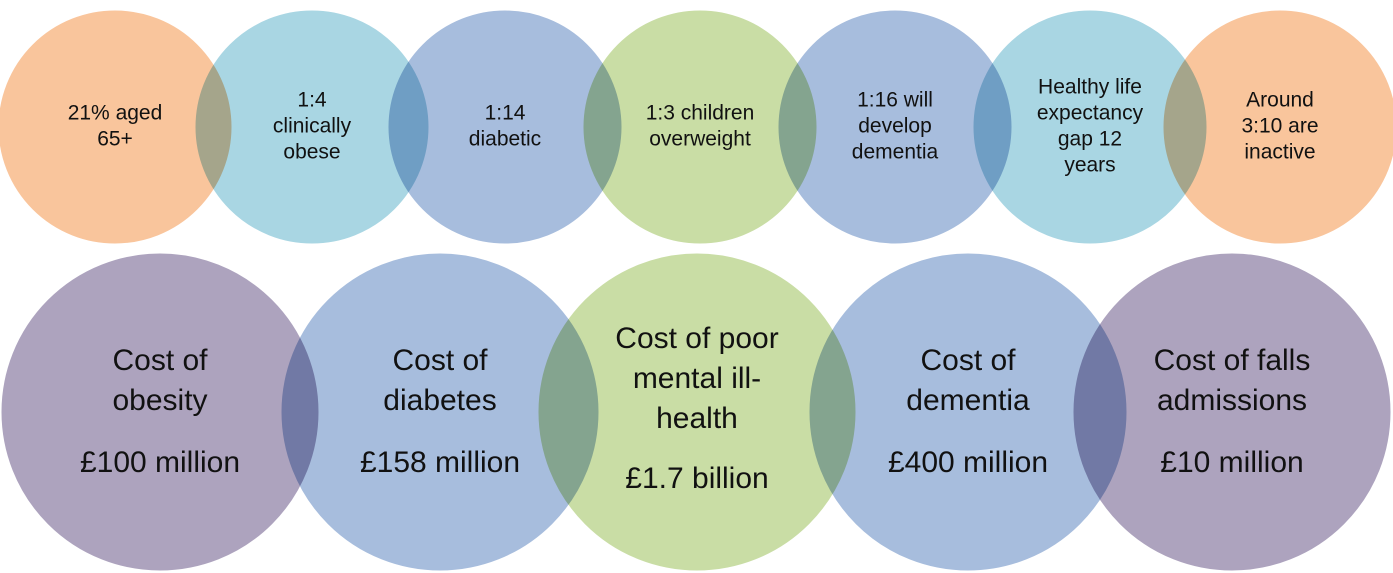 The height and width of the screenshot is (573, 1393). What do you see at coordinates (505, 113) in the screenshot?
I see `stat-text: 1:14` at bounding box center [505, 113].